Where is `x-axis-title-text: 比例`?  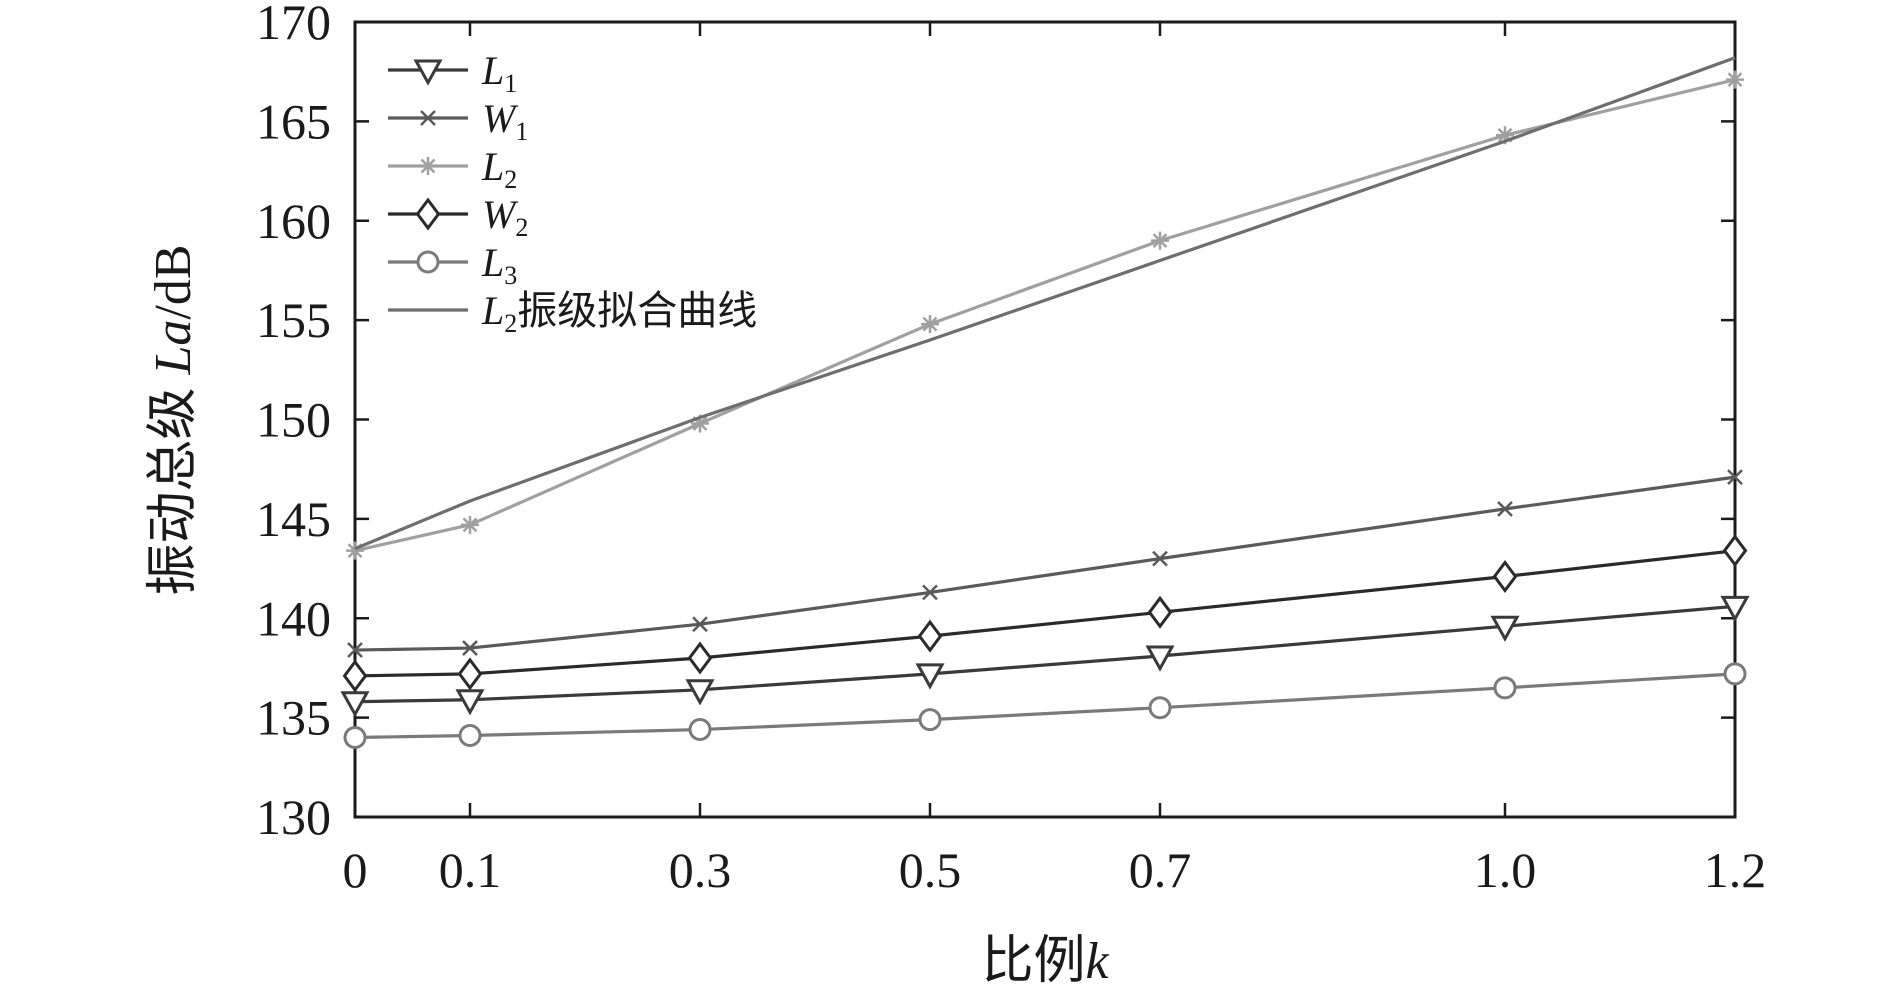 x-axis-title-text: 比例 is located at coordinates (1033, 961).